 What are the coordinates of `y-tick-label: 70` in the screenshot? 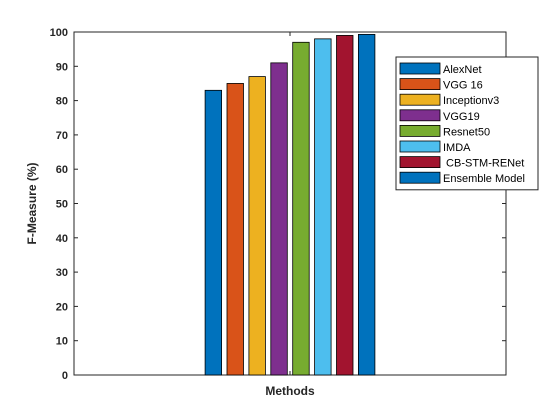 It's located at (62, 136).